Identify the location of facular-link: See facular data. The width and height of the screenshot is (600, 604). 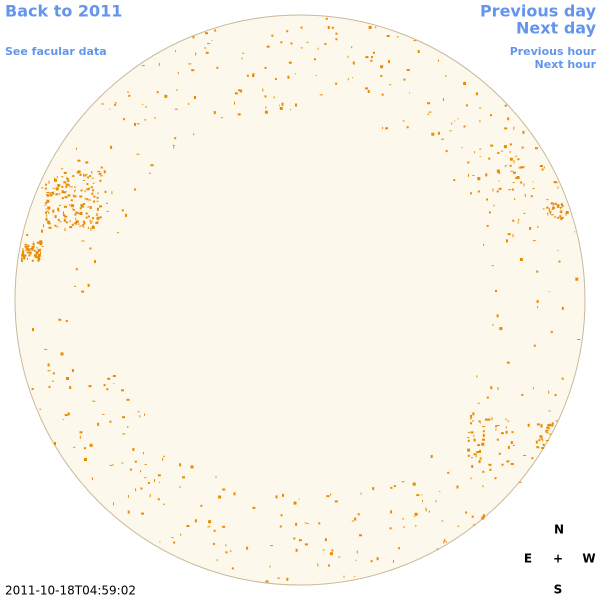
(56, 51).